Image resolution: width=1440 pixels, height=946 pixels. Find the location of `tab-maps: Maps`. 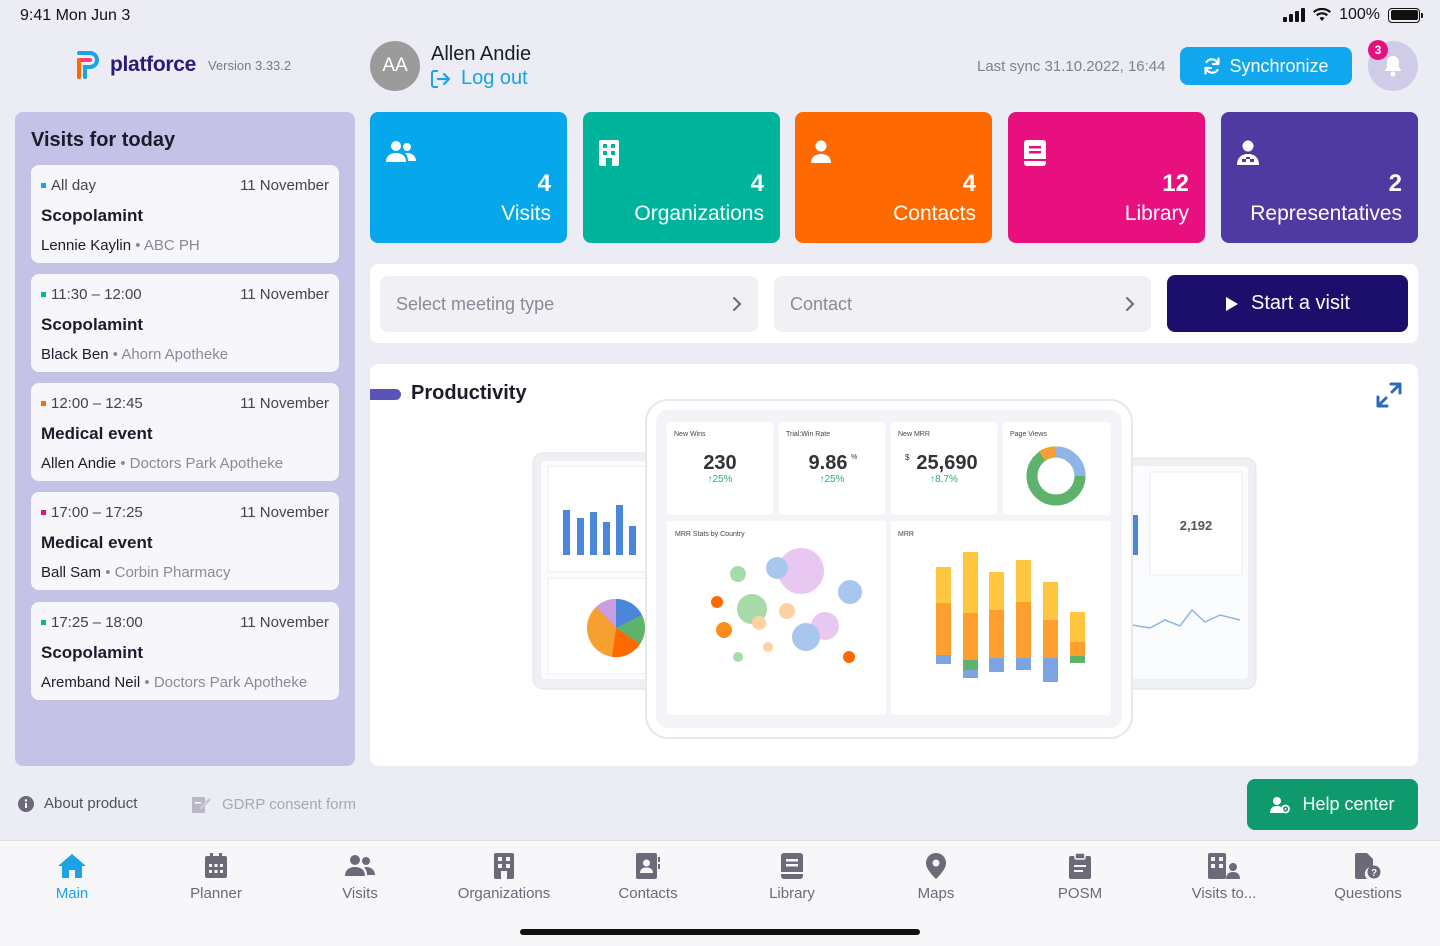

tab-maps: Maps is located at coordinates (936, 877).